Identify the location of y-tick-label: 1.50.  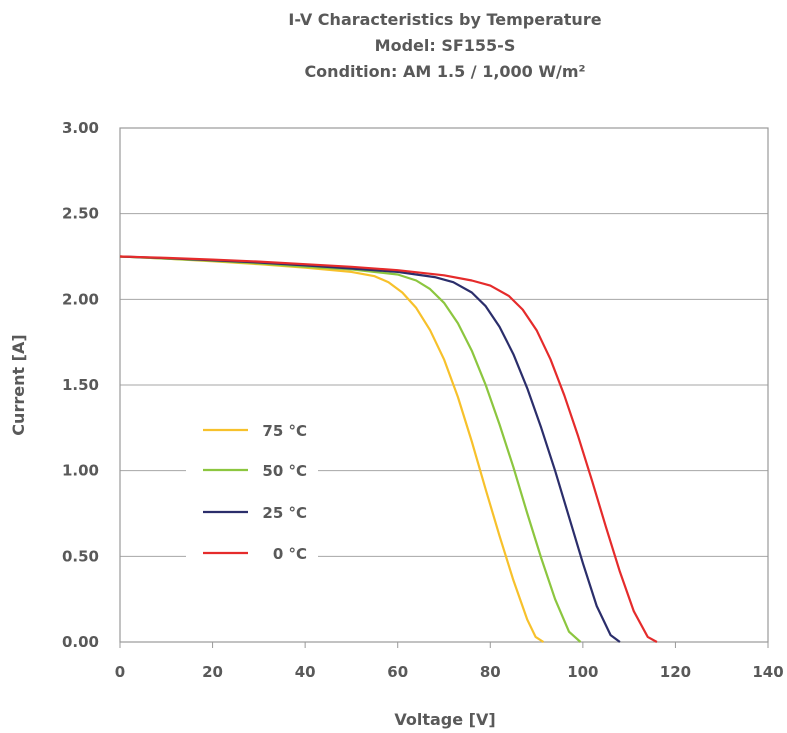
(80, 385).